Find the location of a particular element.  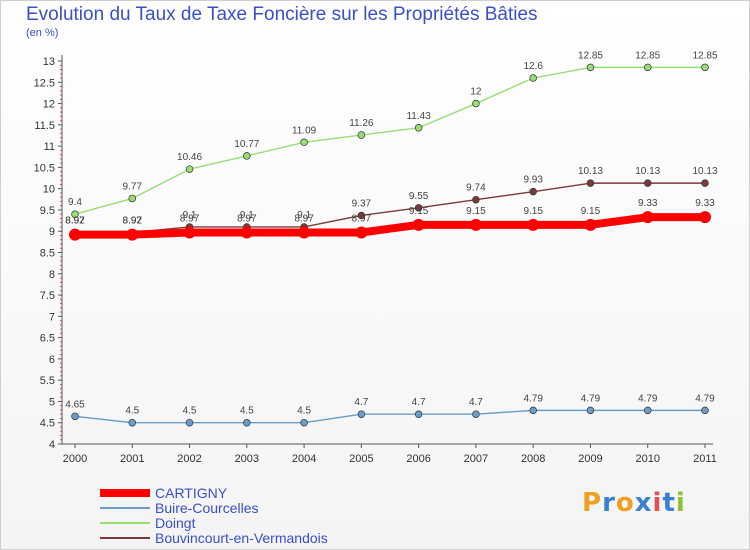

y-tick-label: 12.5 is located at coordinates (44, 83).